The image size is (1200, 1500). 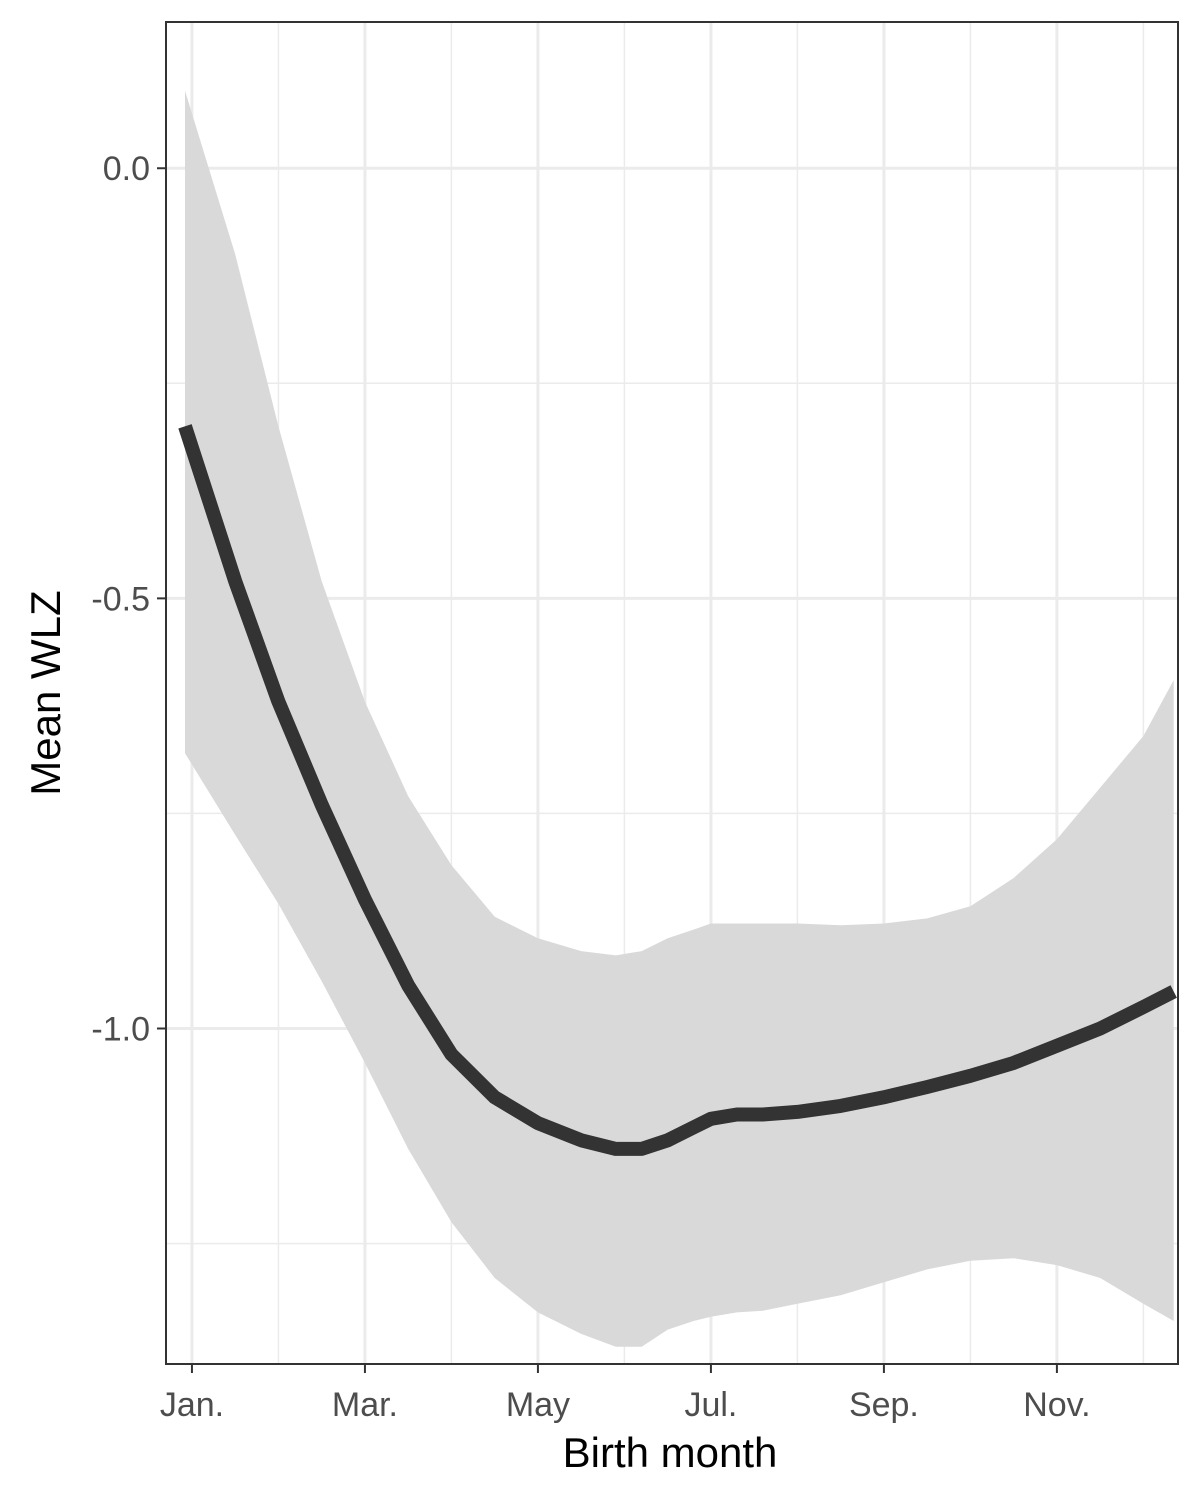 I want to click on x-tick-label: Mar., so click(x=365, y=1405).